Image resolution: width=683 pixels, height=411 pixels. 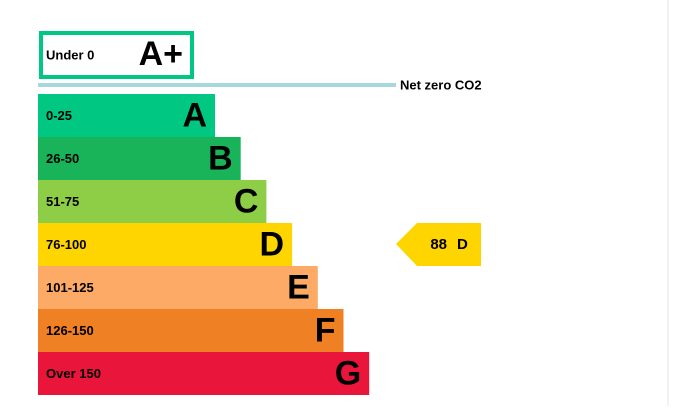 What do you see at coordinates (462, 244) in the screenshot?
I see `current-rating: D` at bounding box center [462, 244].